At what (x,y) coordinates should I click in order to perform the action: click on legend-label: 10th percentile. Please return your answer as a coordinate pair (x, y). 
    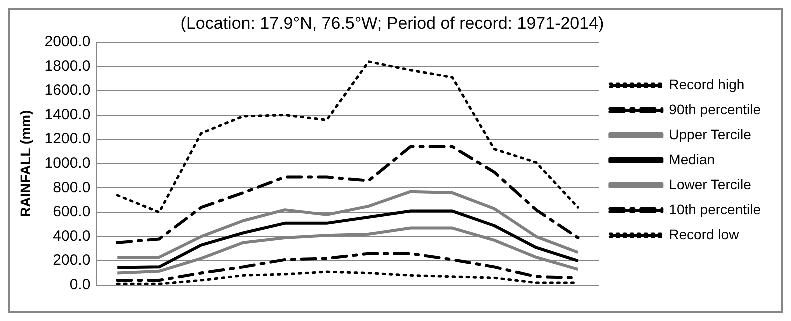
    Looking at the image, I should click on (715, 209).